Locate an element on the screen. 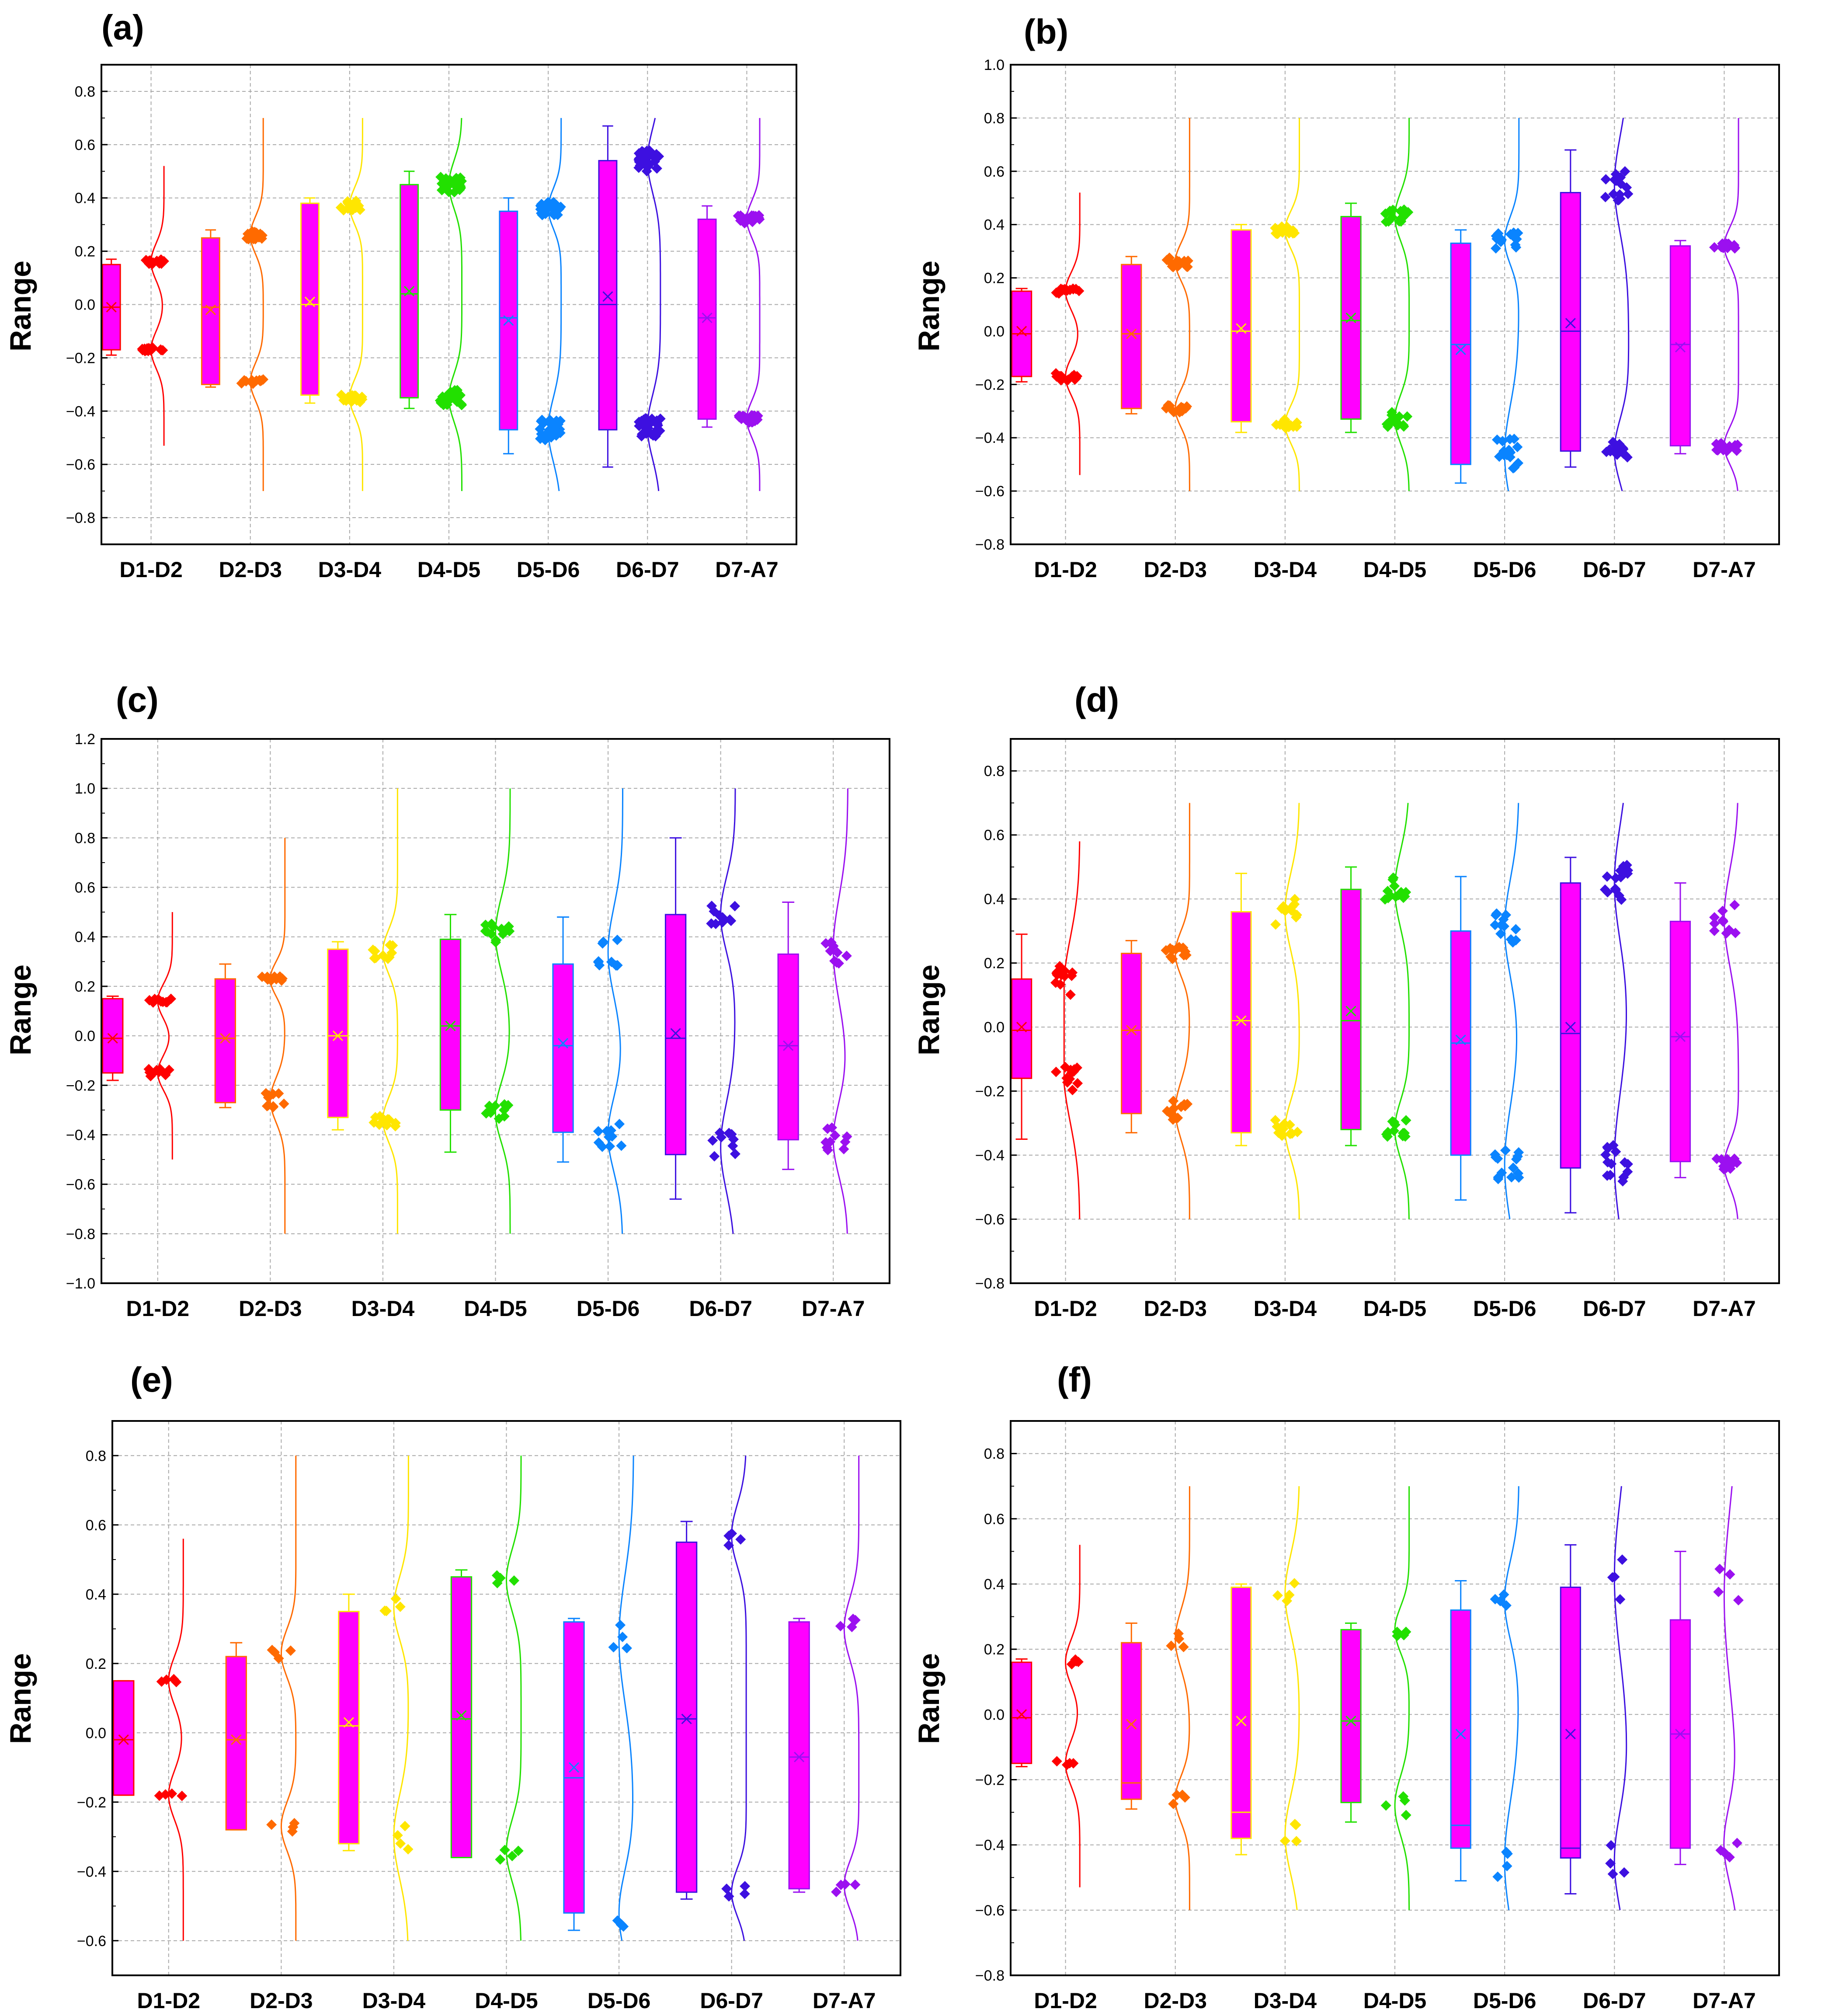 Image resolution: width=1825 pixels, height=2016 pixels. panel-label: (a) is located at coordinates (122, 27).